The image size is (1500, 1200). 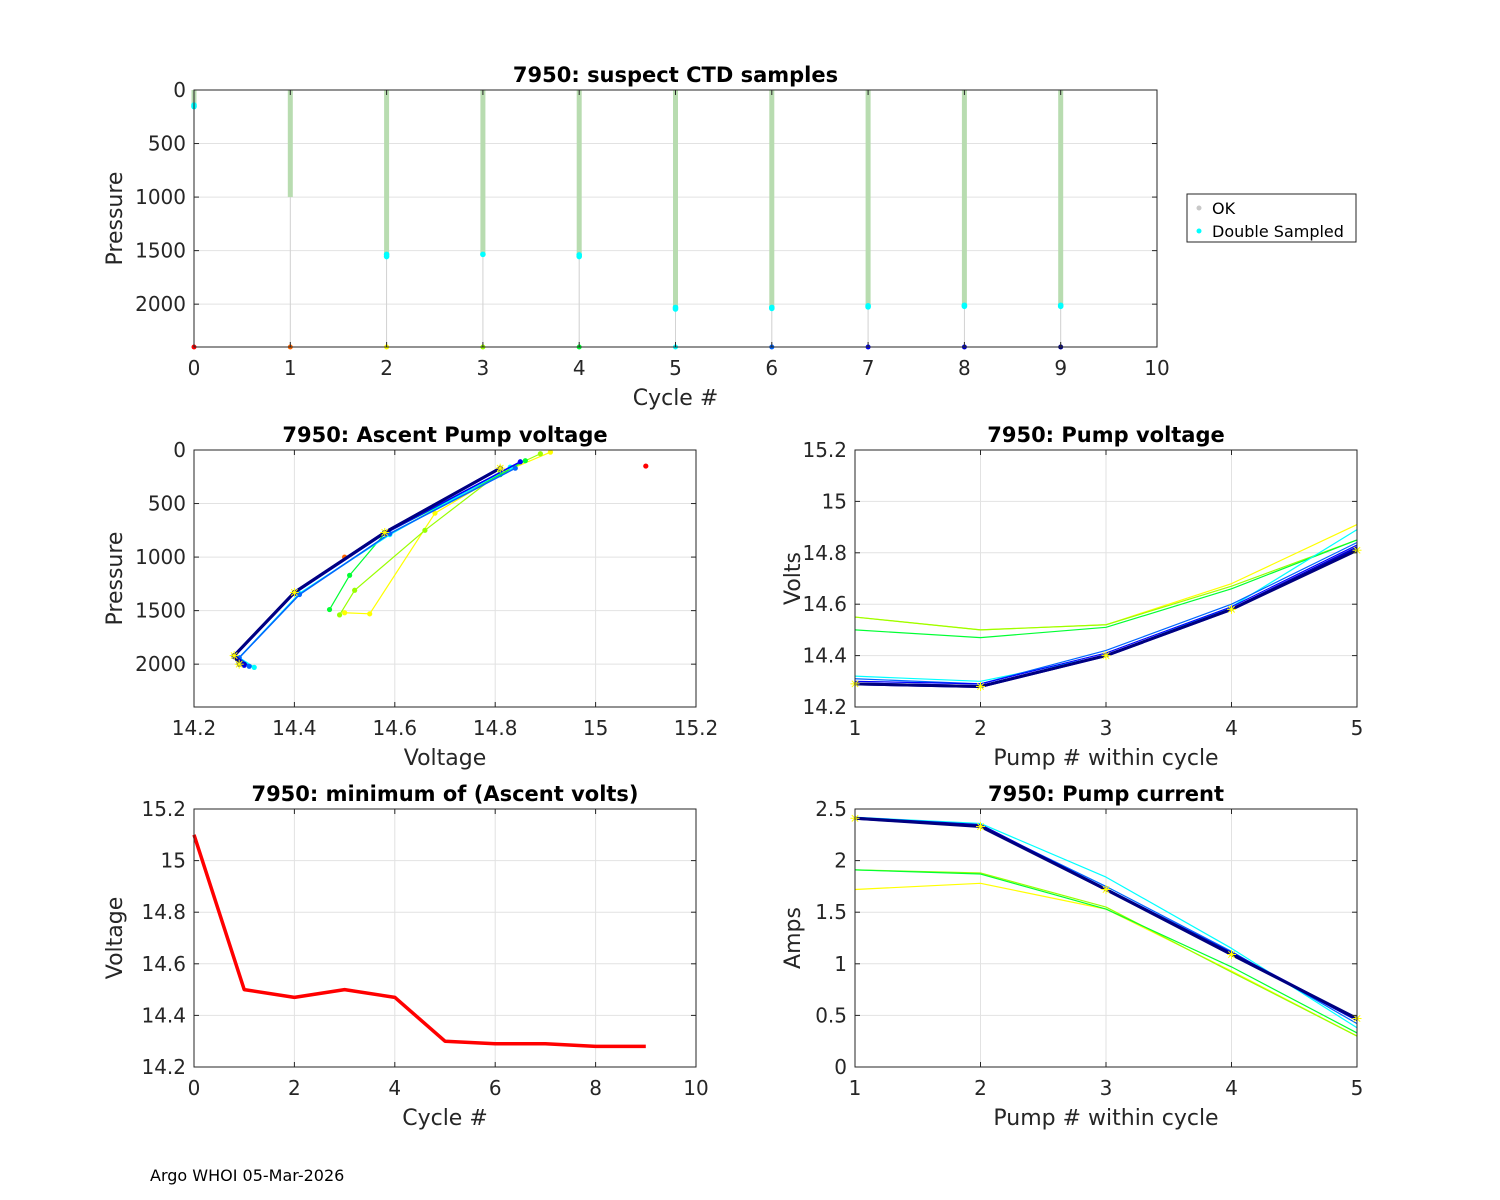 I want to click on legend-ok-label: OK, so click(x=1224, y=208).